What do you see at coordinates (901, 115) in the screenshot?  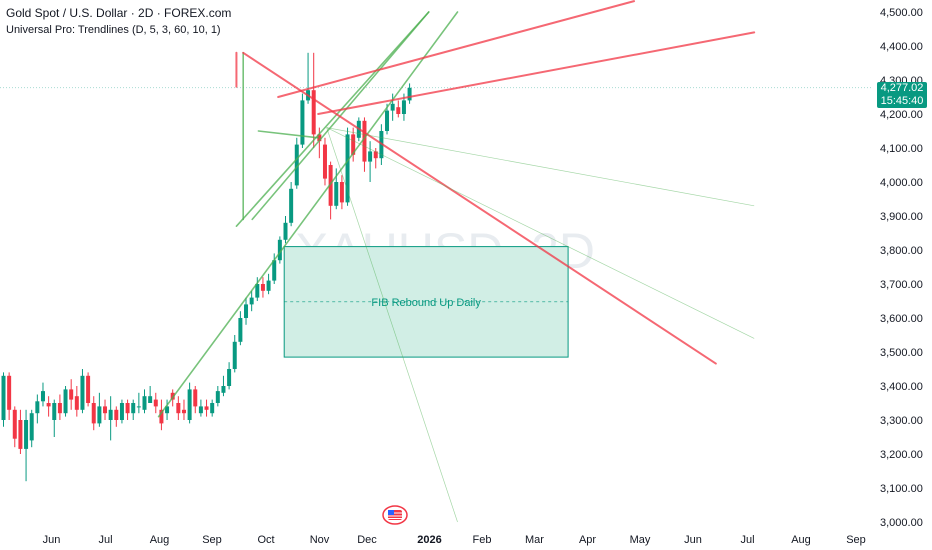 I see `y-tick-label: 4,200.00` at bounding box center [901, 115].